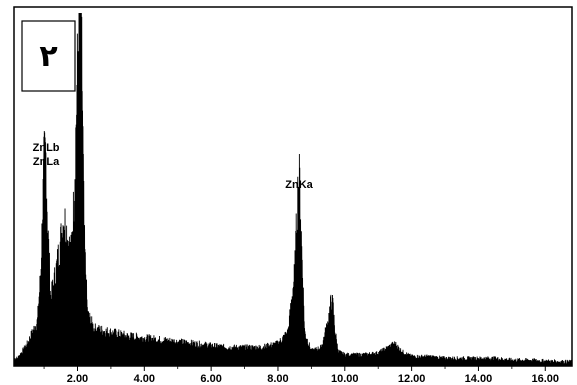 The width and height of the screenshot is (577, 385). I want to click on peak-label-znka: ZnKa, so click(299, 185).